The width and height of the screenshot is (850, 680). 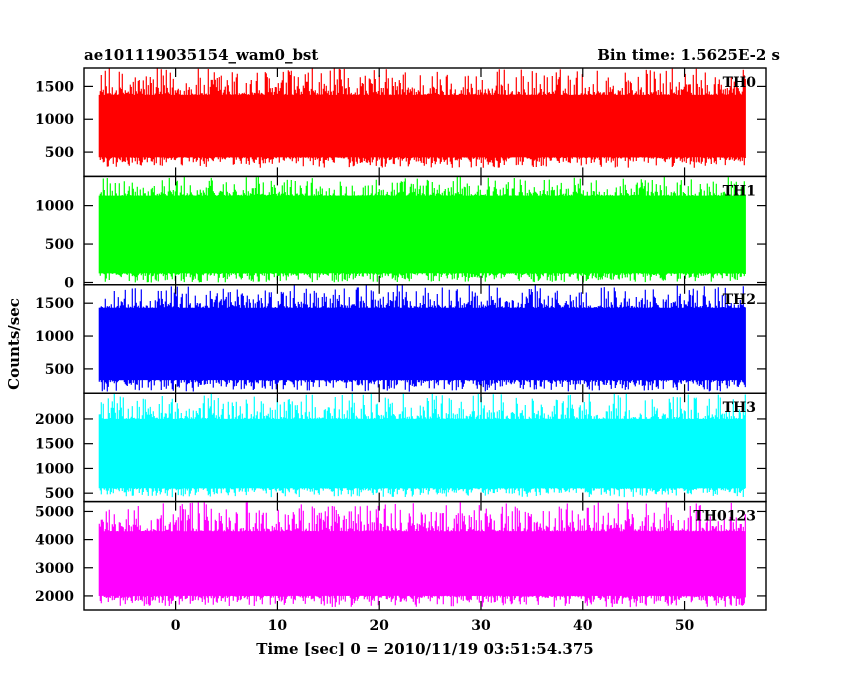 I want to click on panel-th1: 0 500 1000 TH1, so click(x=401, y=233).